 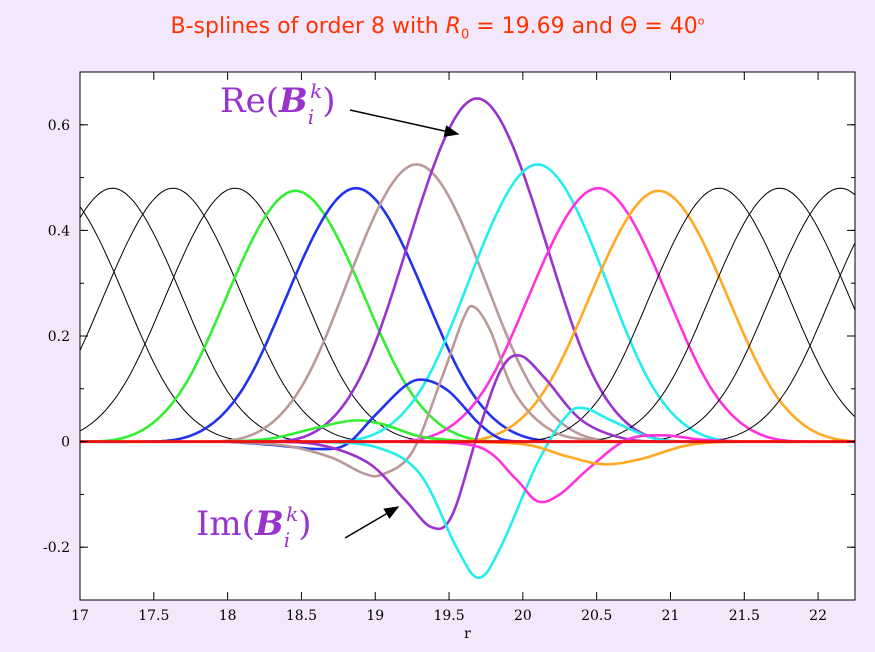 I want to click on x-tick-label: 19, so click(x=375, y=616).